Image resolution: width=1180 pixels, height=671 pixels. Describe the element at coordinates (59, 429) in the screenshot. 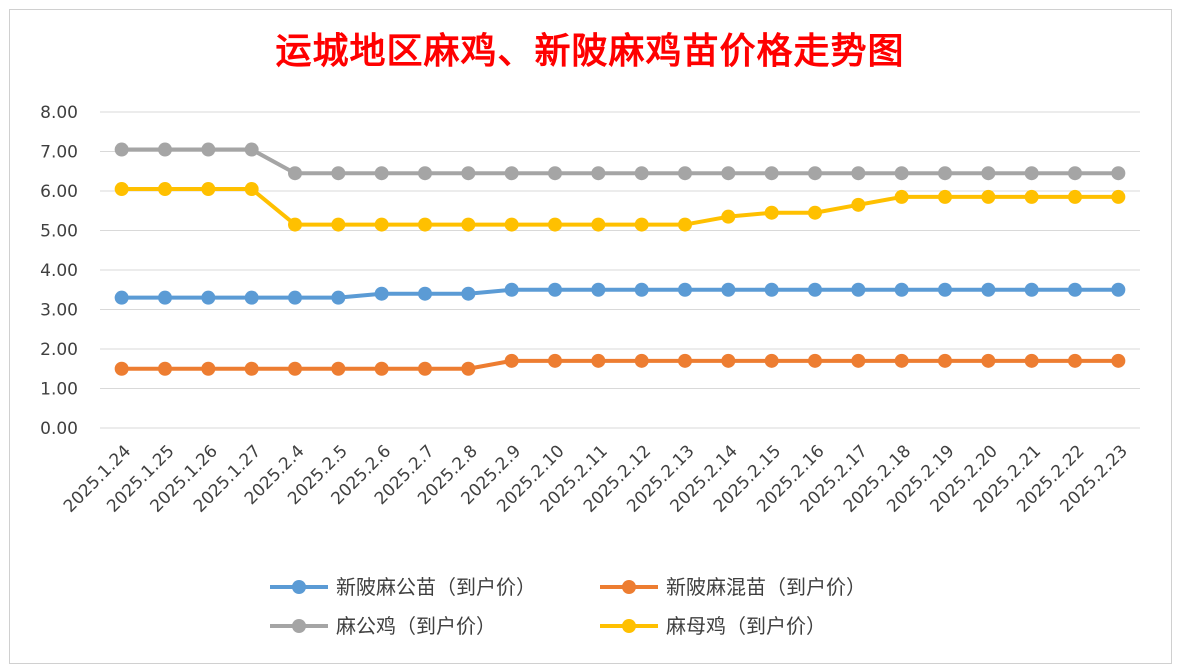

I see `y-tick-label: 0.00` at that location.